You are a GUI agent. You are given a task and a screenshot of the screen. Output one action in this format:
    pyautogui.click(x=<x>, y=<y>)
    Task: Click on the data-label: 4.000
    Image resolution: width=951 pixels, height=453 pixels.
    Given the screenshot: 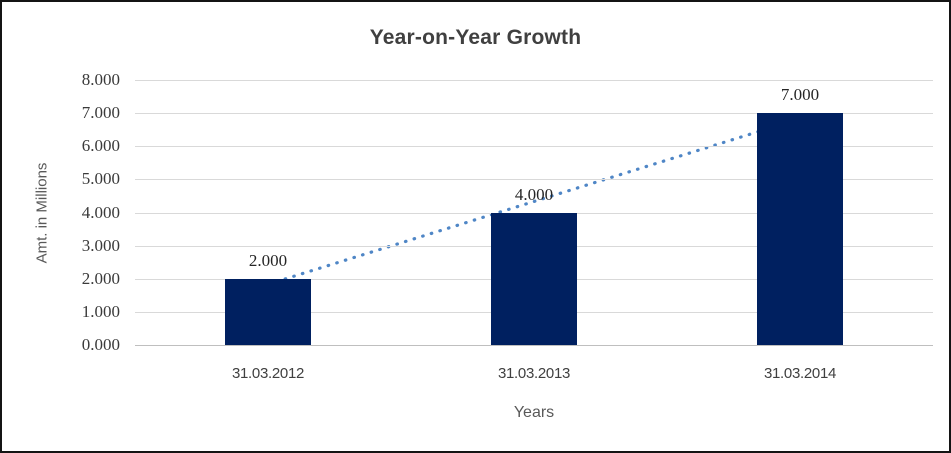 What is the action you would take?
    pyautogui.click(x=534, y=194)
    